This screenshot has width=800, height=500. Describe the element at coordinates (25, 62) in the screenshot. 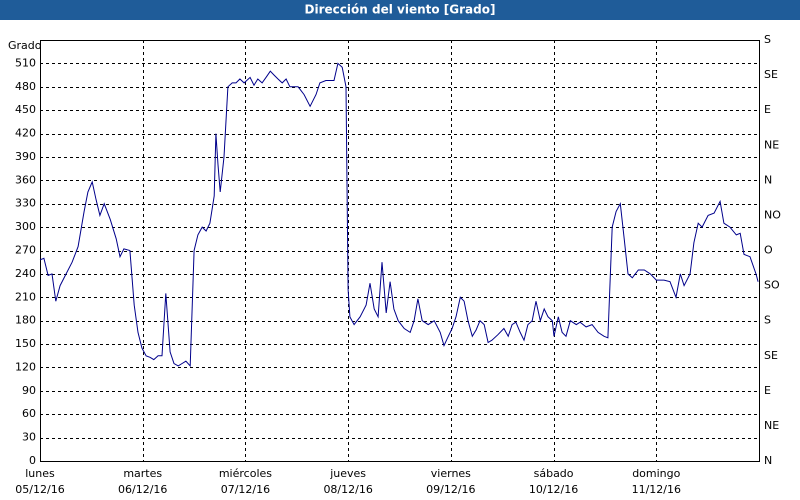

I see `y-tick-label: 510` at that location.